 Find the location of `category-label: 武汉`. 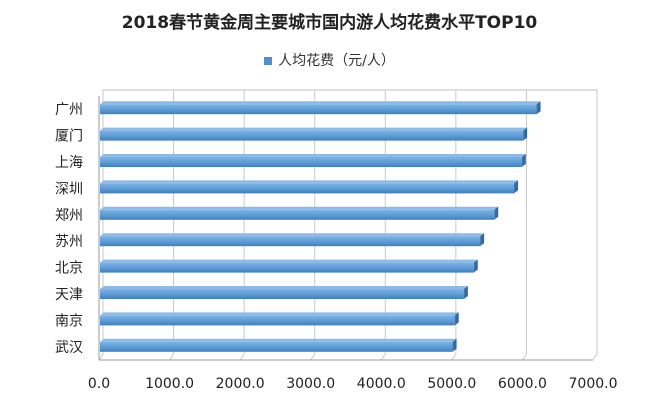

category-label: 武汉 is located at coordinates (69, 348).